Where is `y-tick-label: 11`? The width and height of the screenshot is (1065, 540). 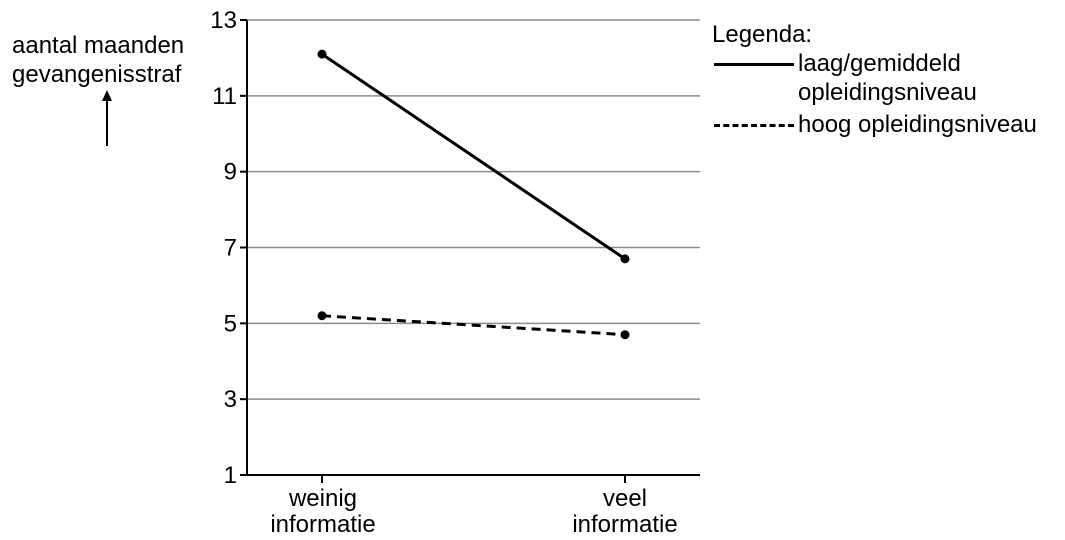
y-tick-label: 11 is located at coordinates (224, 96).